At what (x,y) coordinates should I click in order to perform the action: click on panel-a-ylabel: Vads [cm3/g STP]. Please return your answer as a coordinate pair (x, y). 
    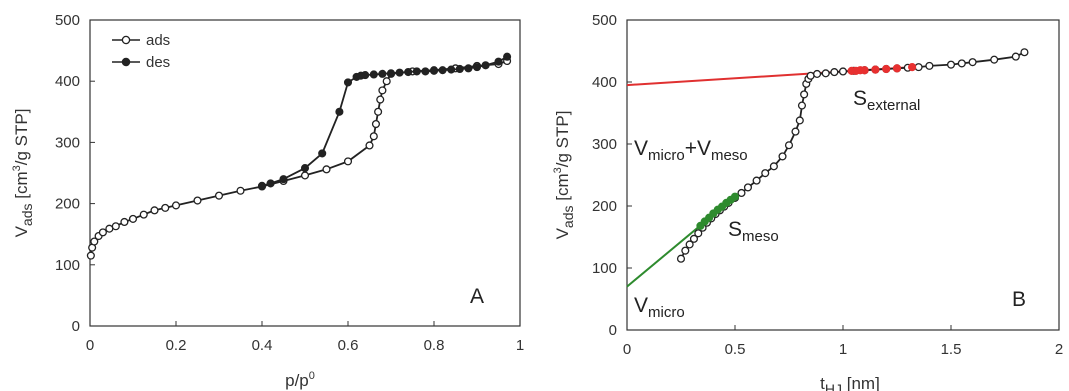
    Looking at the image, I should click on (23, 173).